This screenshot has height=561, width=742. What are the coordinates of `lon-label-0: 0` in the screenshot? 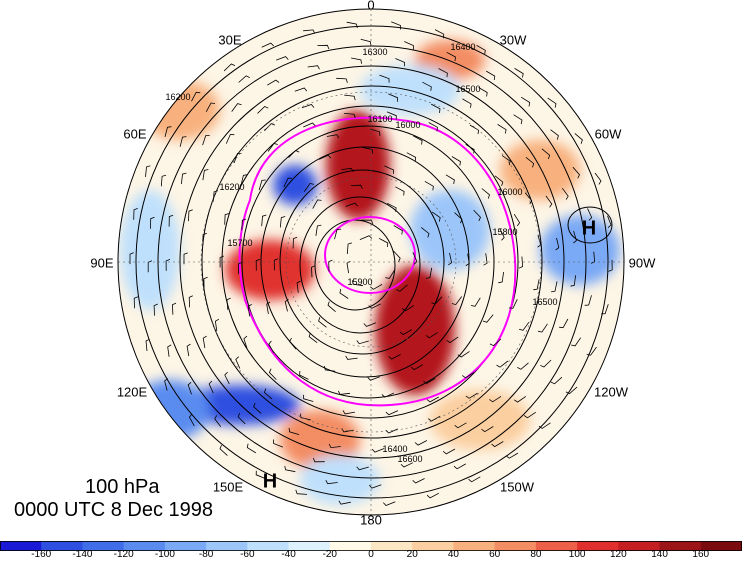 It's located at (371, 6).